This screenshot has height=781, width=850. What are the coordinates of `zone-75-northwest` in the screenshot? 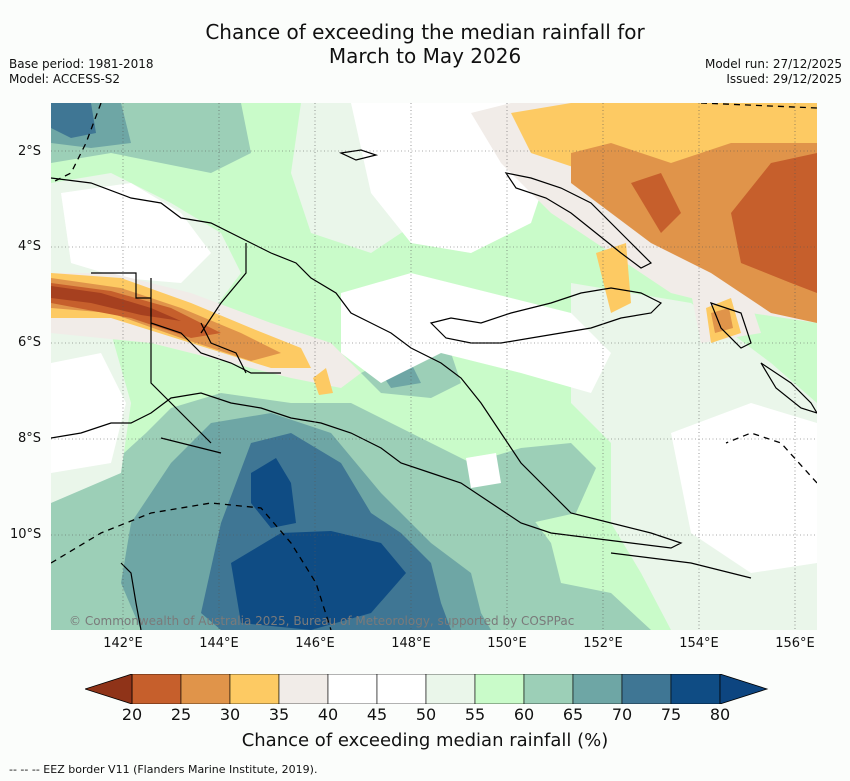 It's located at (73, 120).